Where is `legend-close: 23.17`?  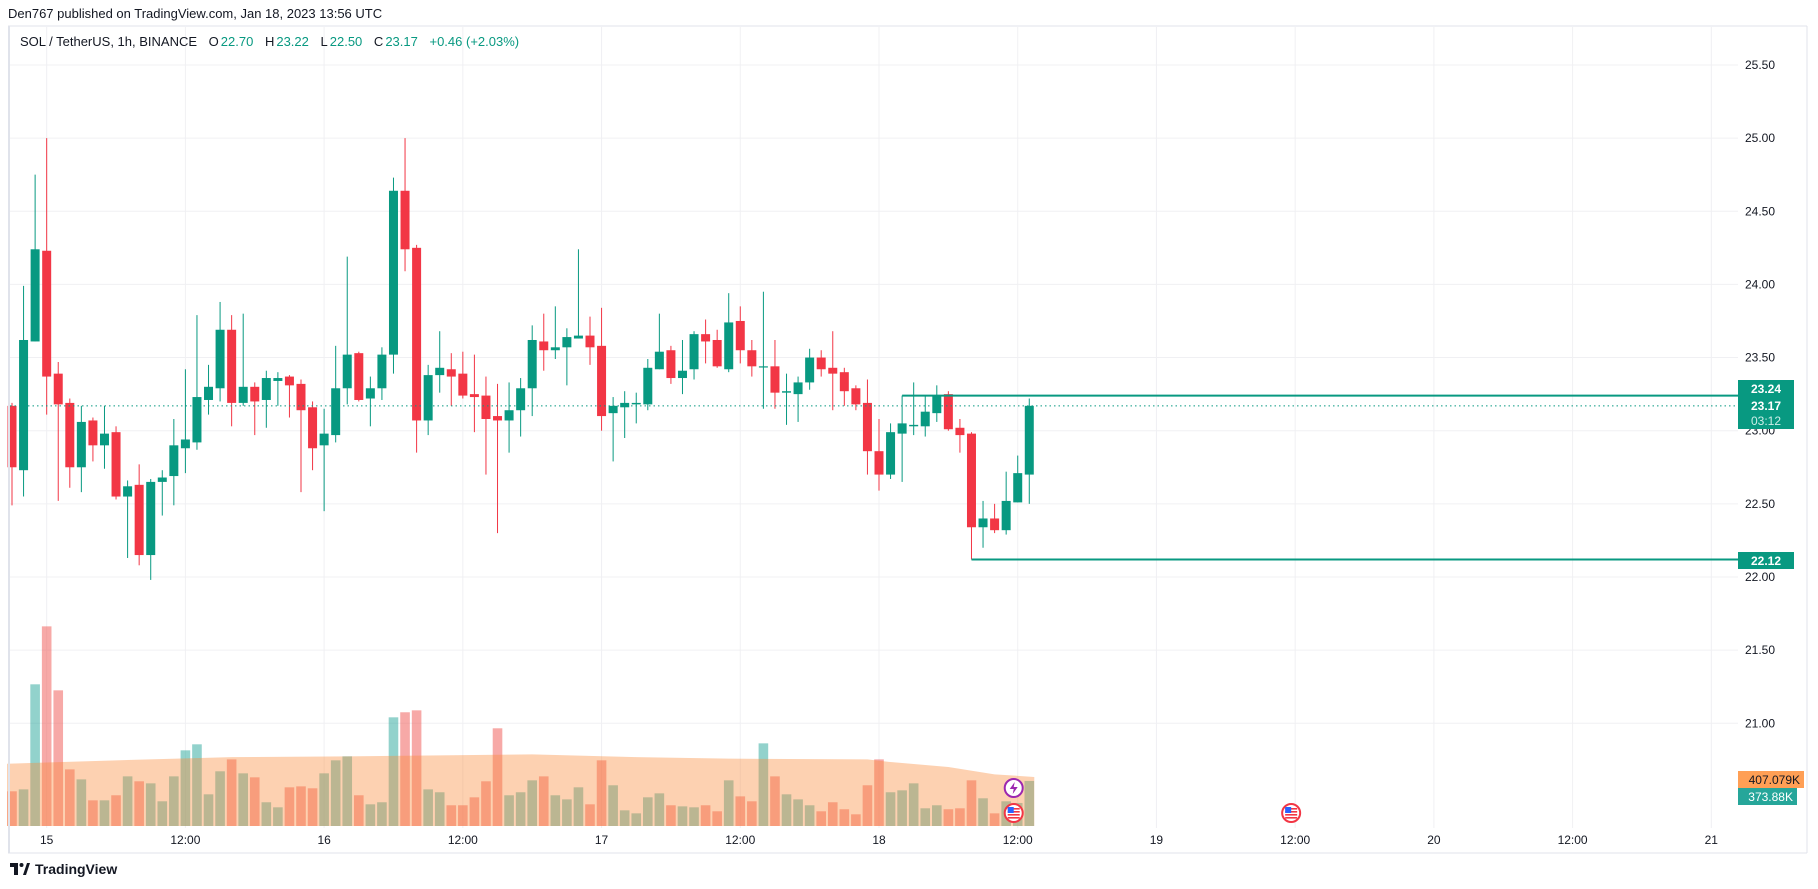
legend-close: 23.17 is located at coordinates (401, 41).